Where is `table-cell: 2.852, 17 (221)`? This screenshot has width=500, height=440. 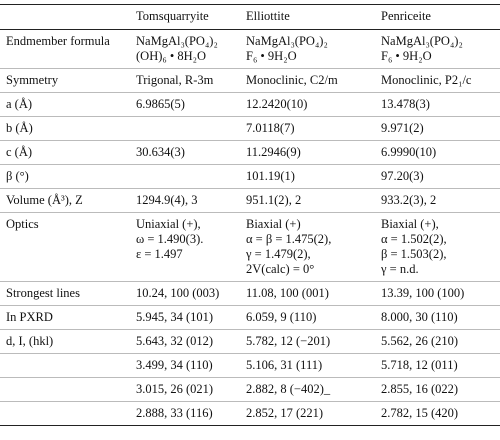
table-cell: 2.852, 17 (221) is located at coordinates (307, 413).